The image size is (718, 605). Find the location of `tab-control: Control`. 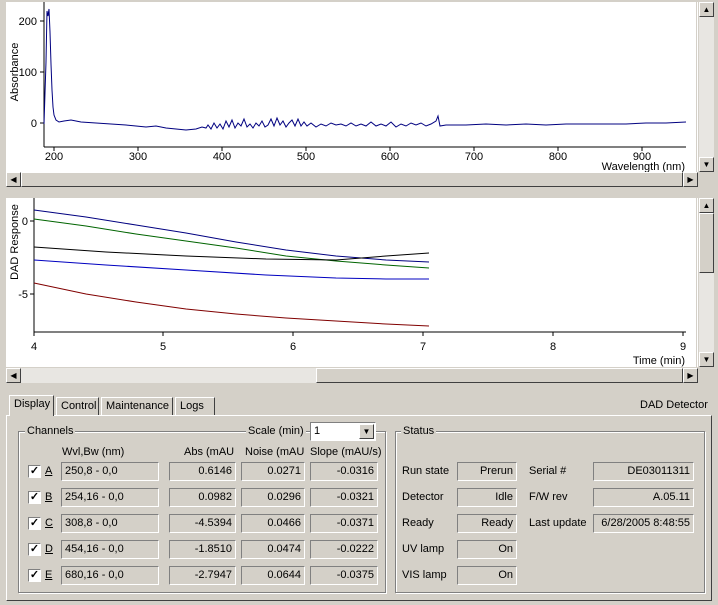

tab-control: Control is located at coordinates (77, 406).